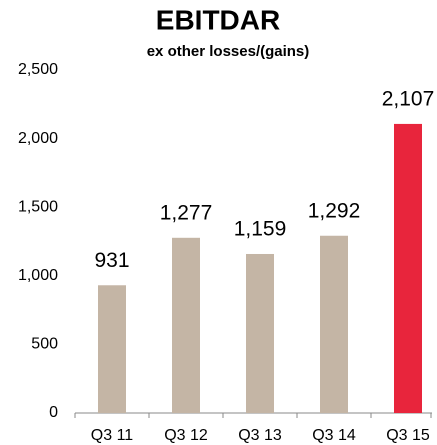 The height and width of the screenshot is (445, 437). I want to click on y-tick-label: 2,500, so click(38, 69).